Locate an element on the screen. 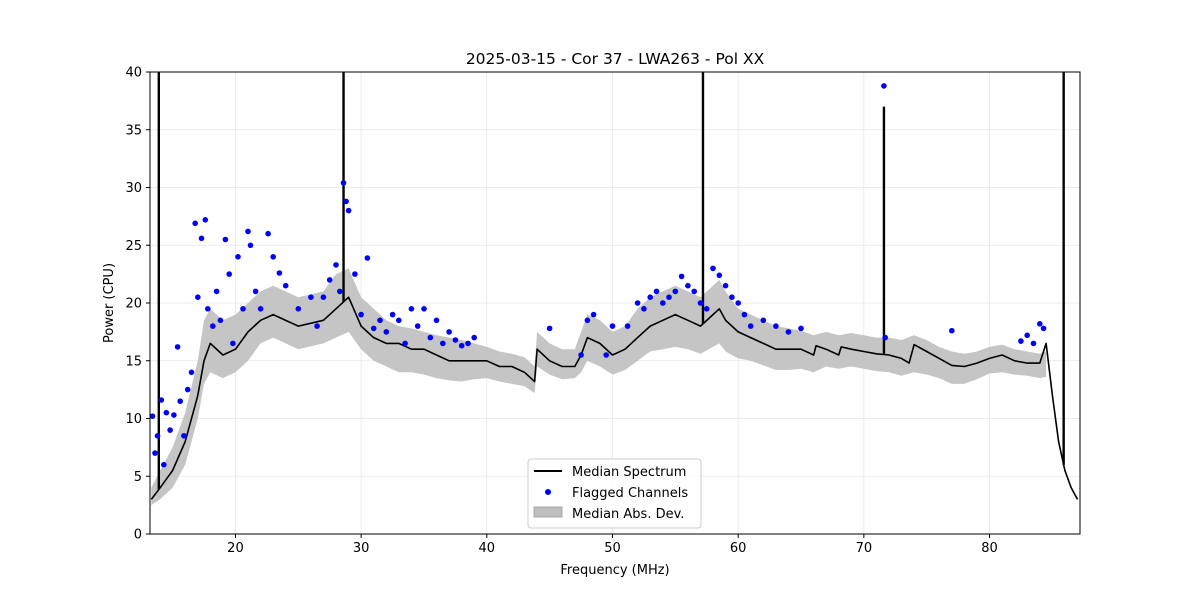 The height and width of the screenshot is (600, 1200). legend-label-flagged: Flagged Channels is located at coordinates (630, 493).